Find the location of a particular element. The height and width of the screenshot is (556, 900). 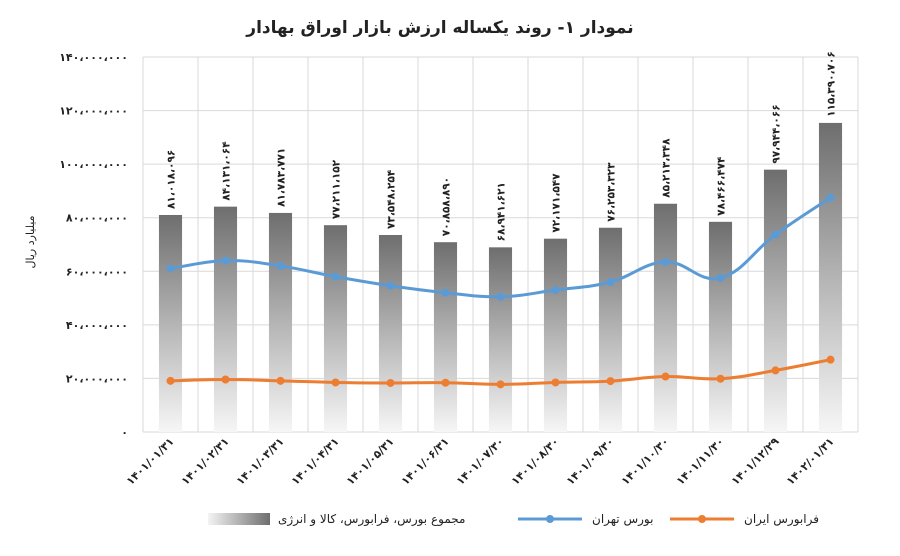

bar-data-label: ۹۷،۹۴۴،۰۶۶ is located at coordinates (777, 133).